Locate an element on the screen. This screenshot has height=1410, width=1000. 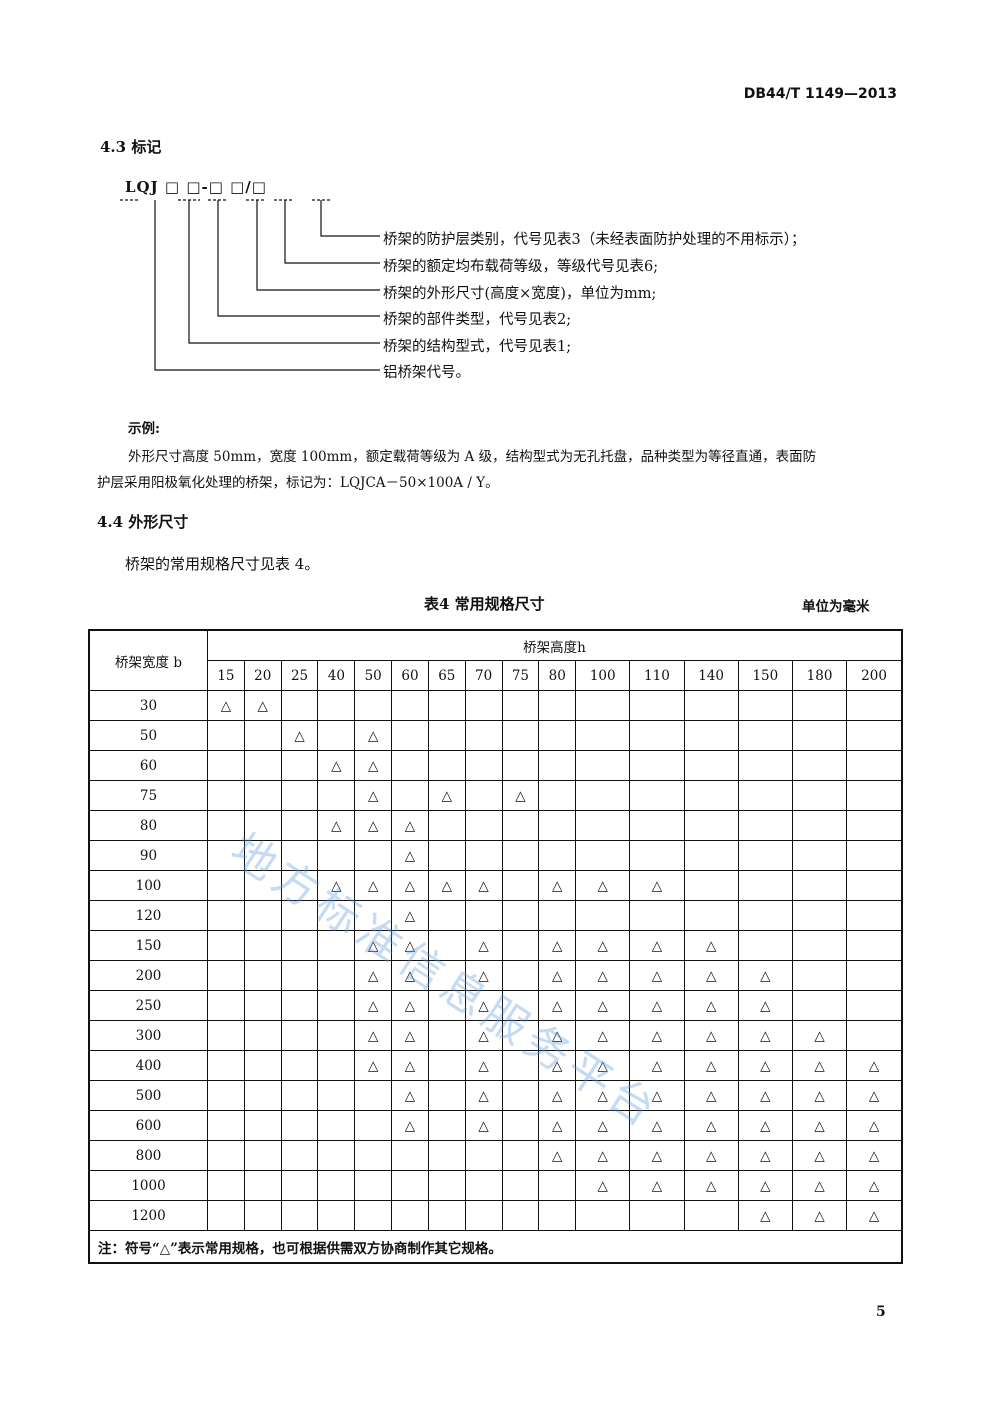
table-row: 800 △ △ △ △ △ △ △ is located at coordinates (495, 1155).